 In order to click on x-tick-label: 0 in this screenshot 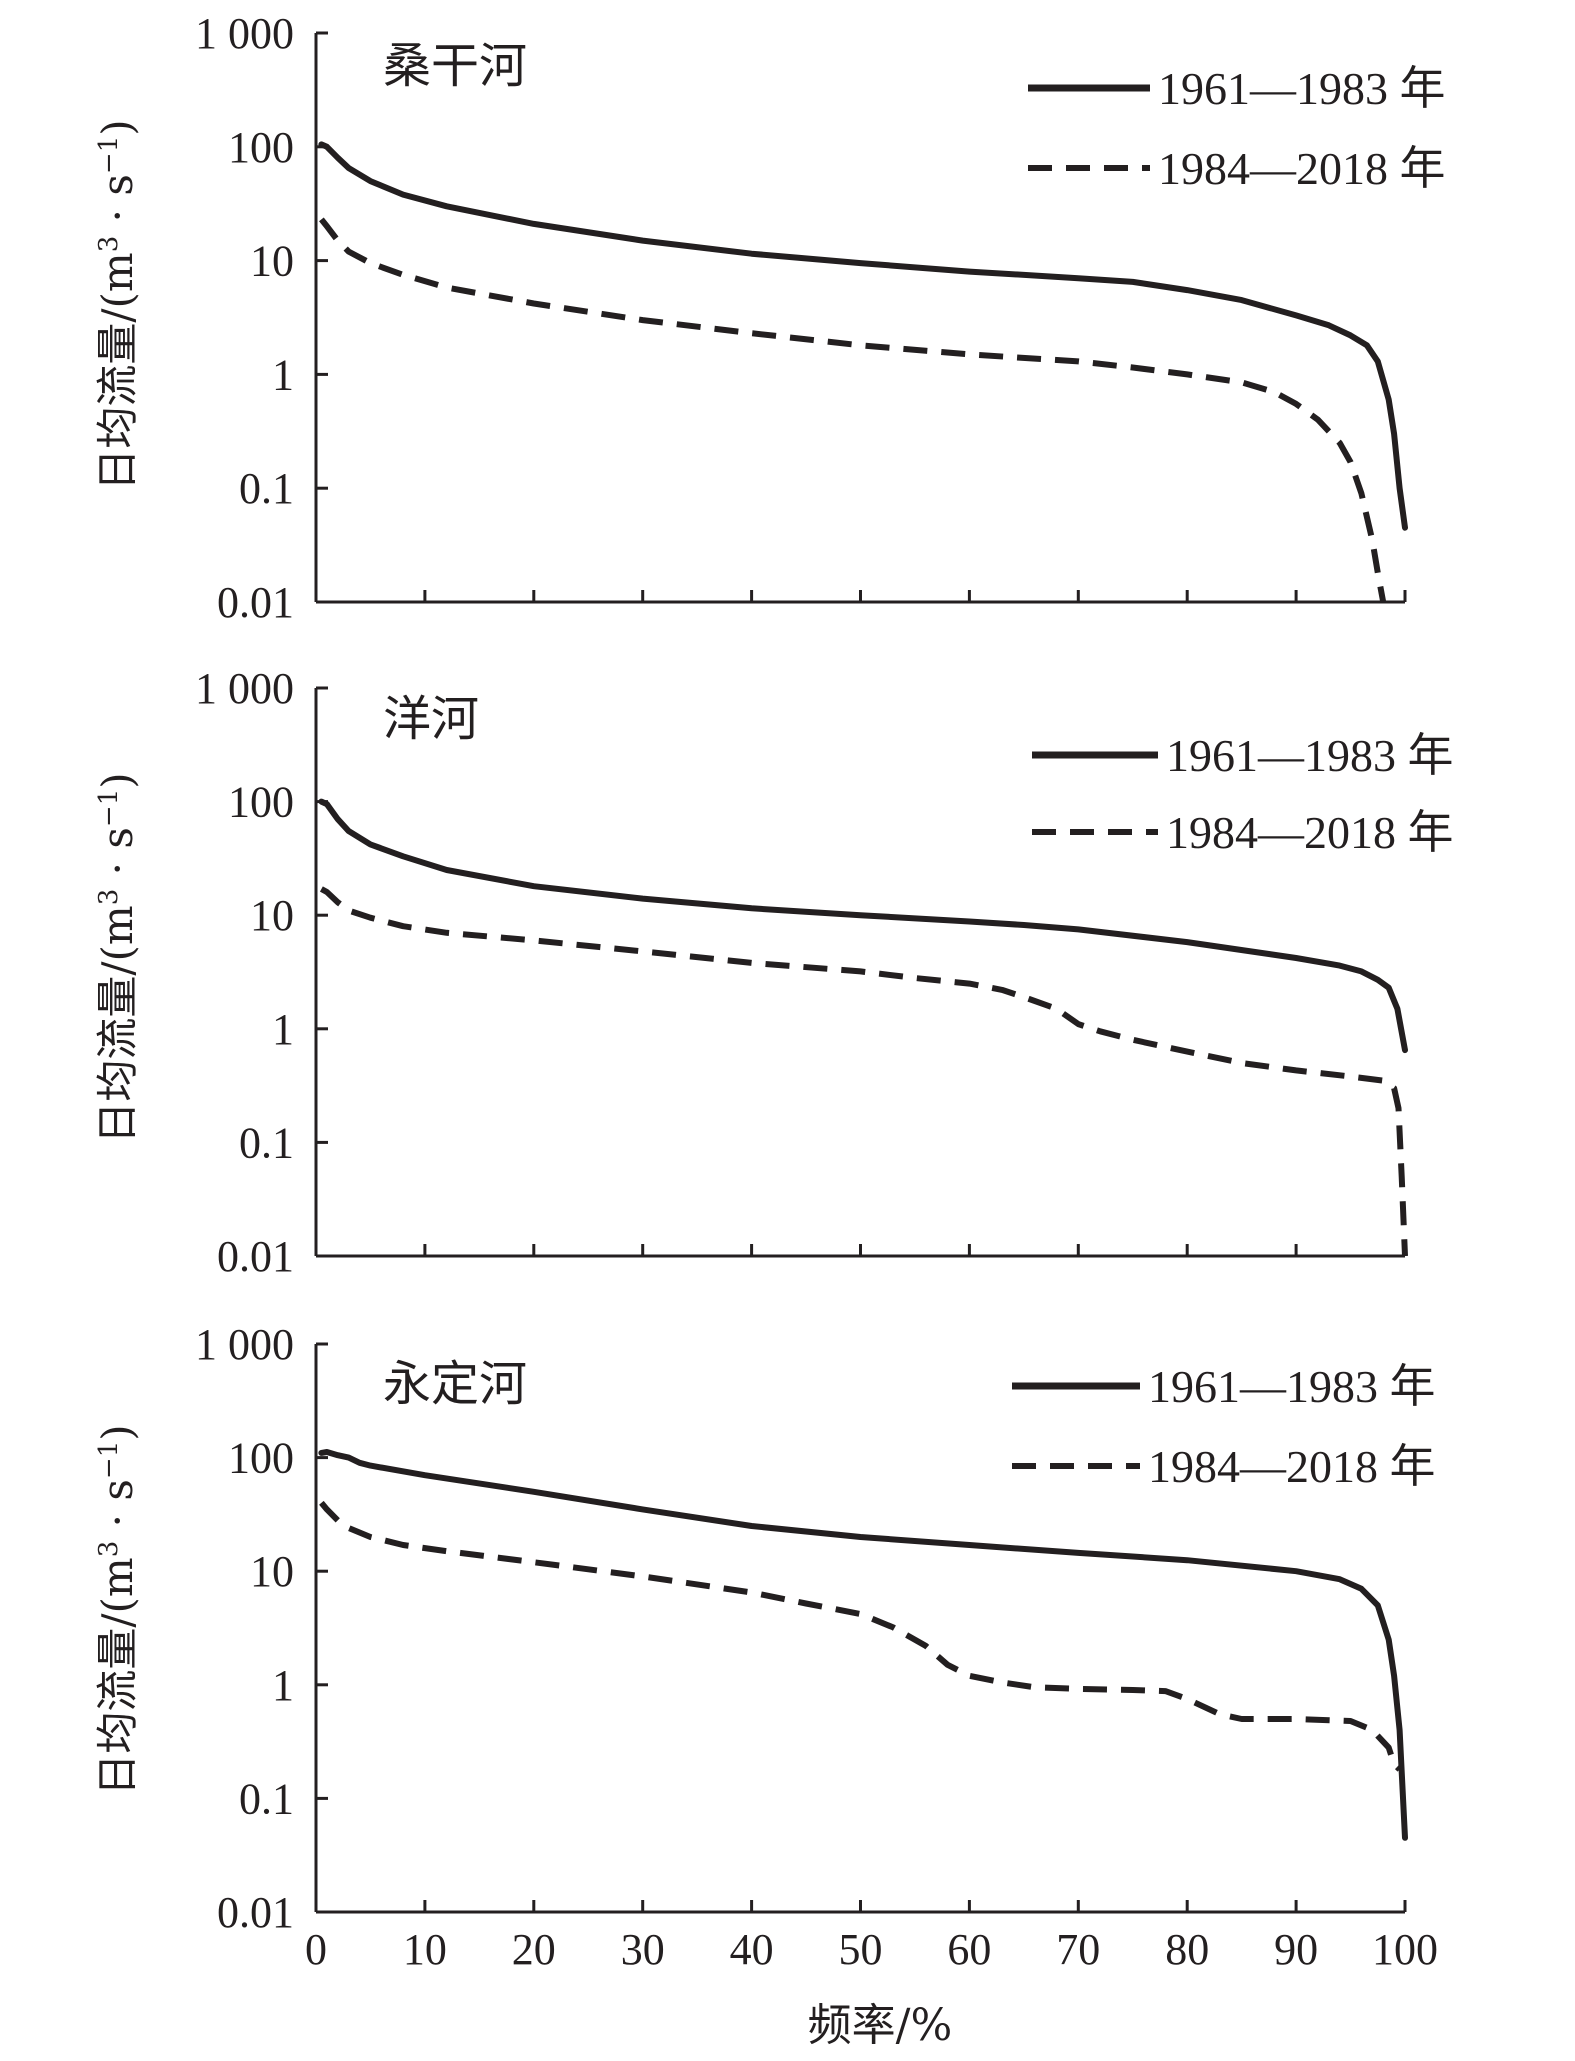, I will do `click(316, 1949)`.